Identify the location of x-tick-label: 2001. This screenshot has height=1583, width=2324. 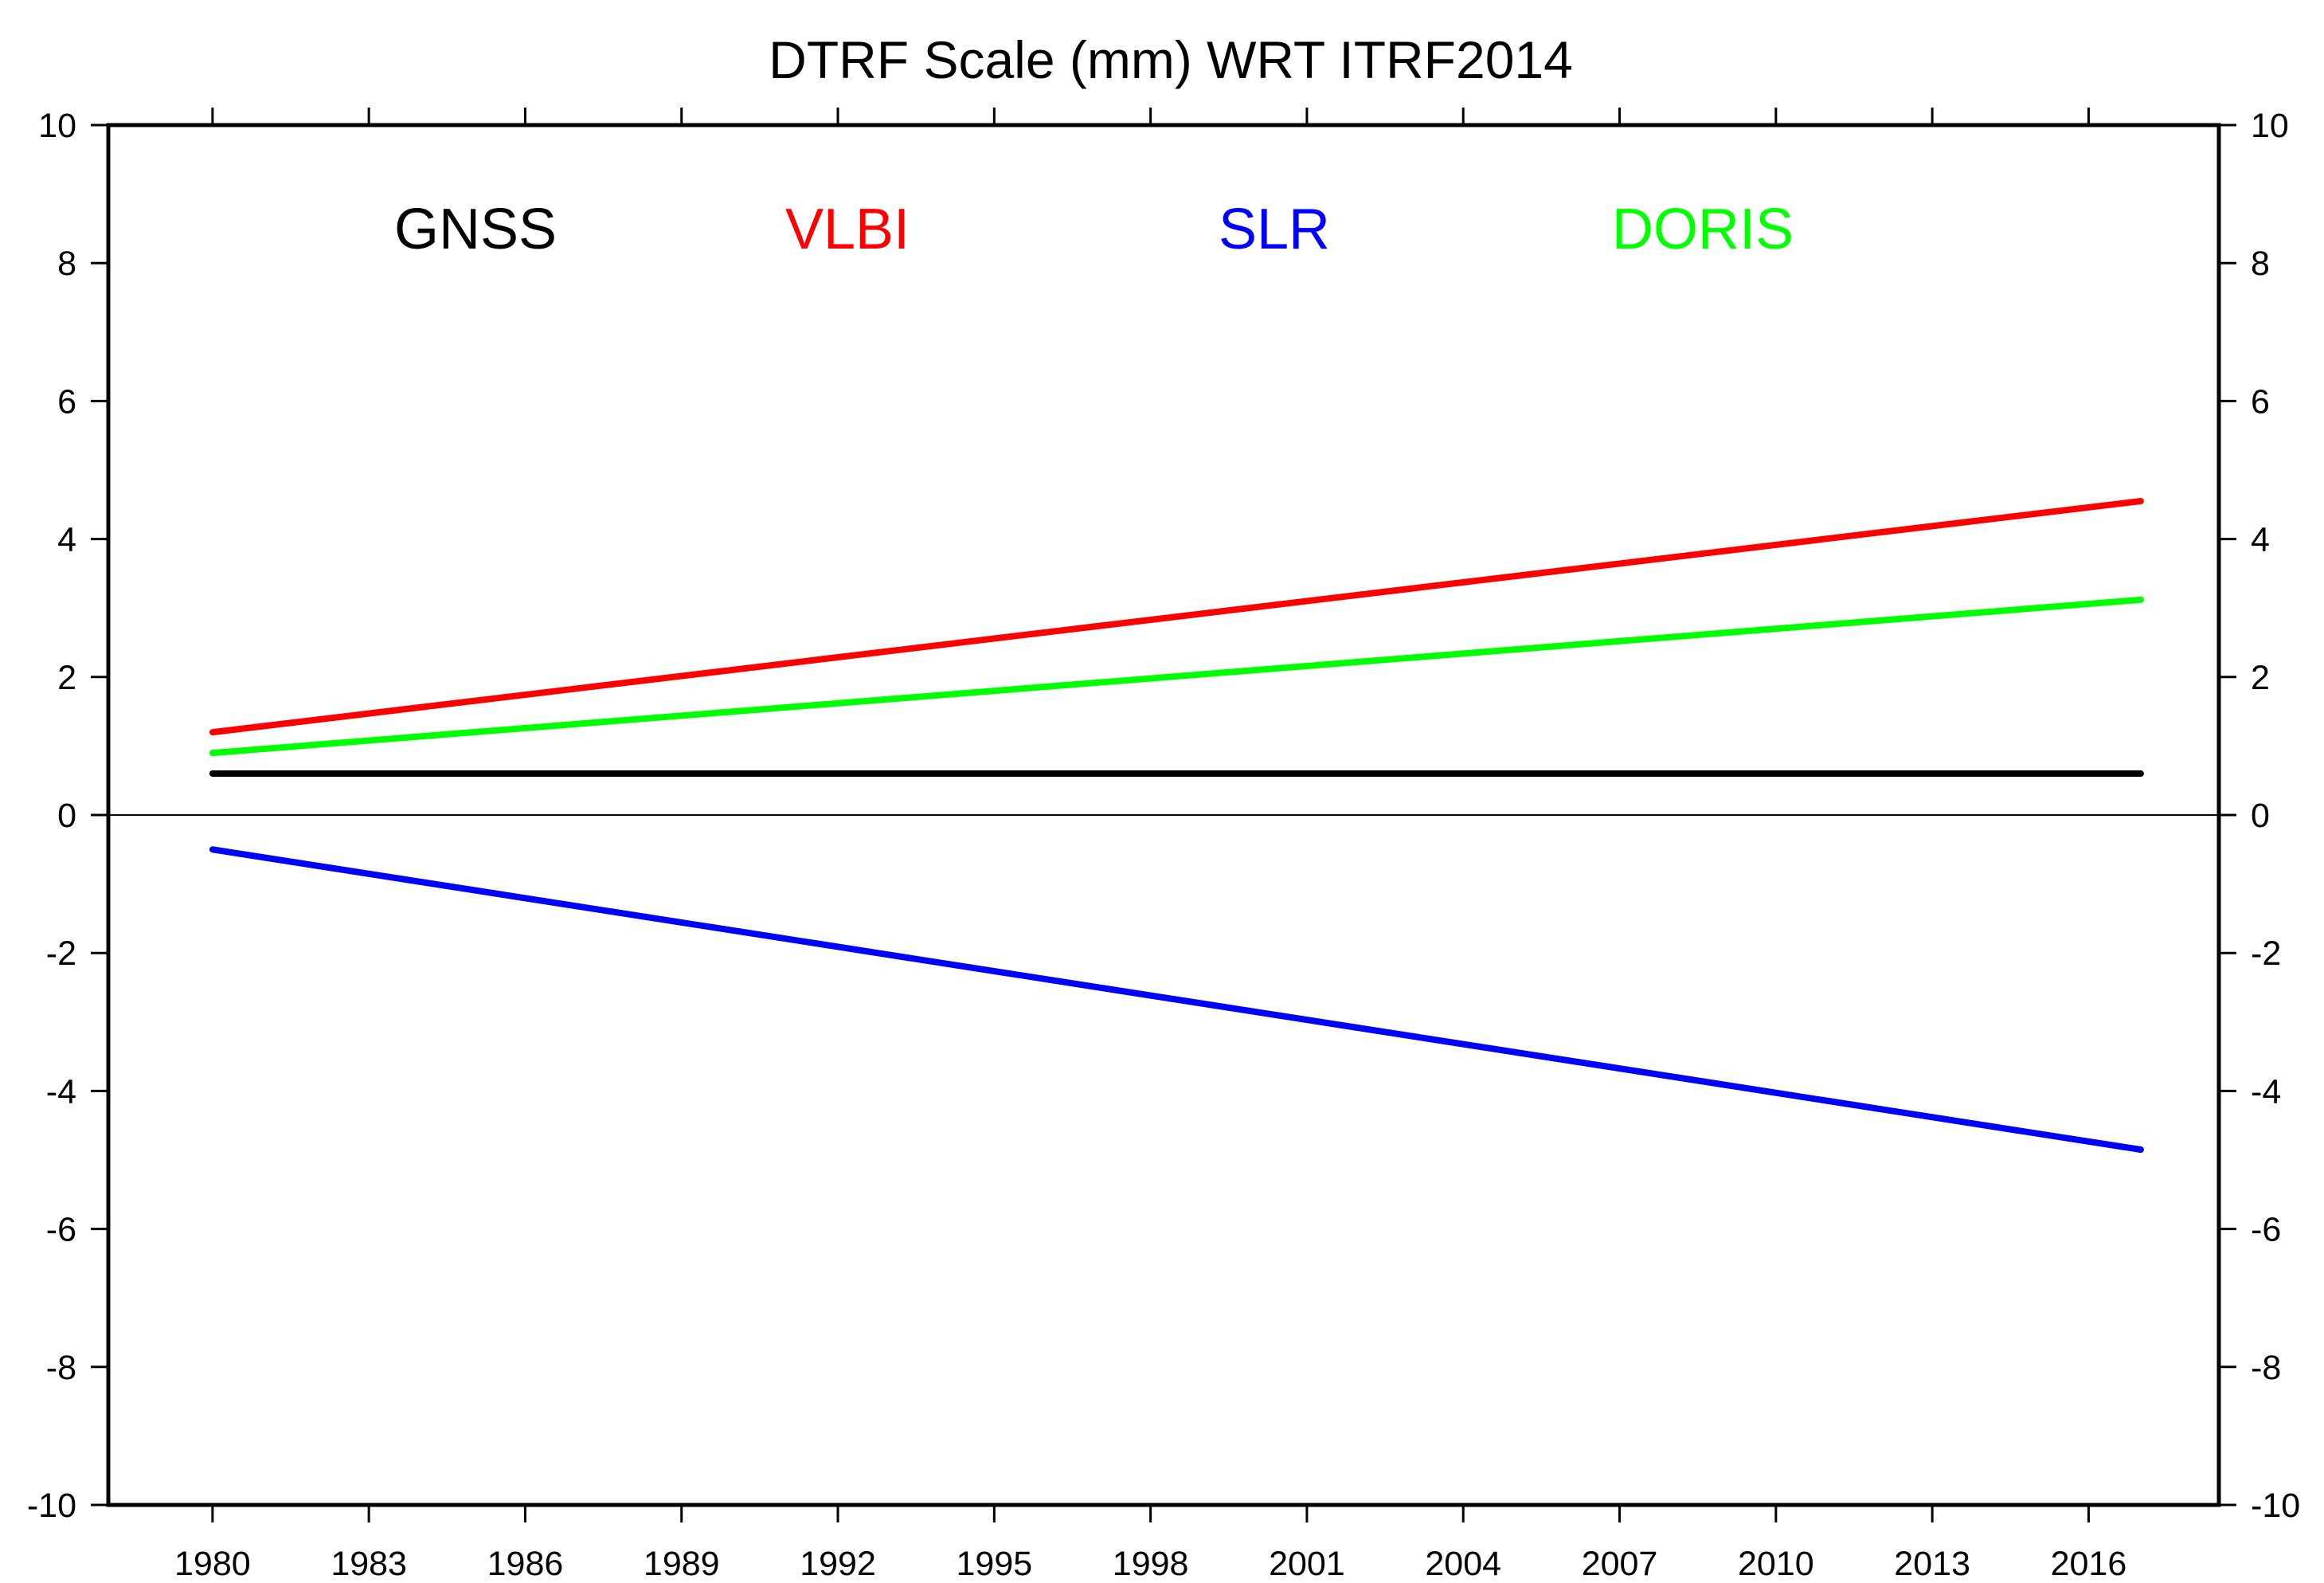
(1307, 1564).